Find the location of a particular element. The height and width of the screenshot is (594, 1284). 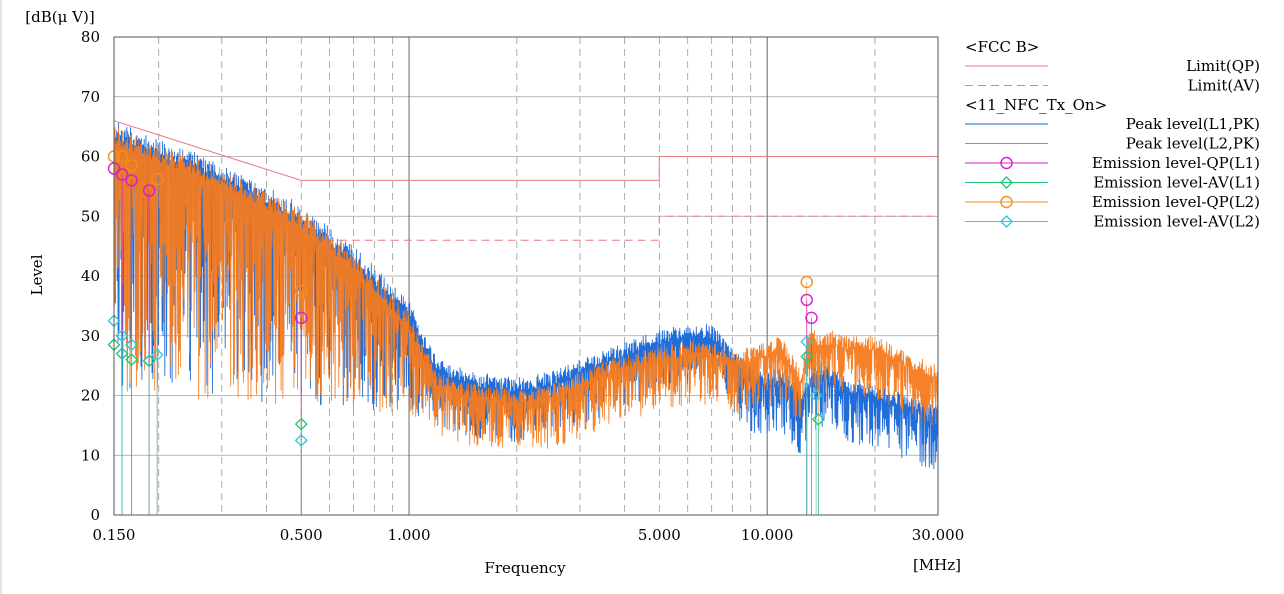

limit-qp-line is located at coordinates (525, 150).